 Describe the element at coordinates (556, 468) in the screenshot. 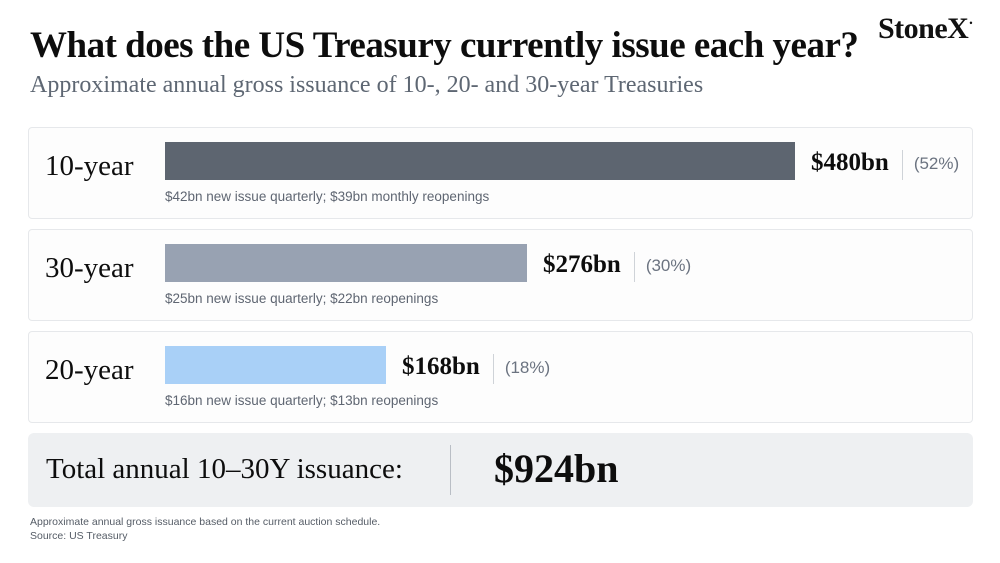

I see `total-value: $924bn` at that location.